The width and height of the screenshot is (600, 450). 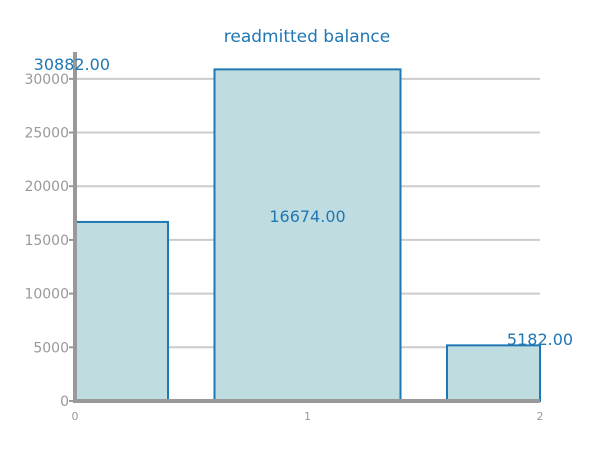 What do you see at coordinates (75, 416) in the screenshot?
I see `xtick-label: 0` at bounding box center [75, 416].